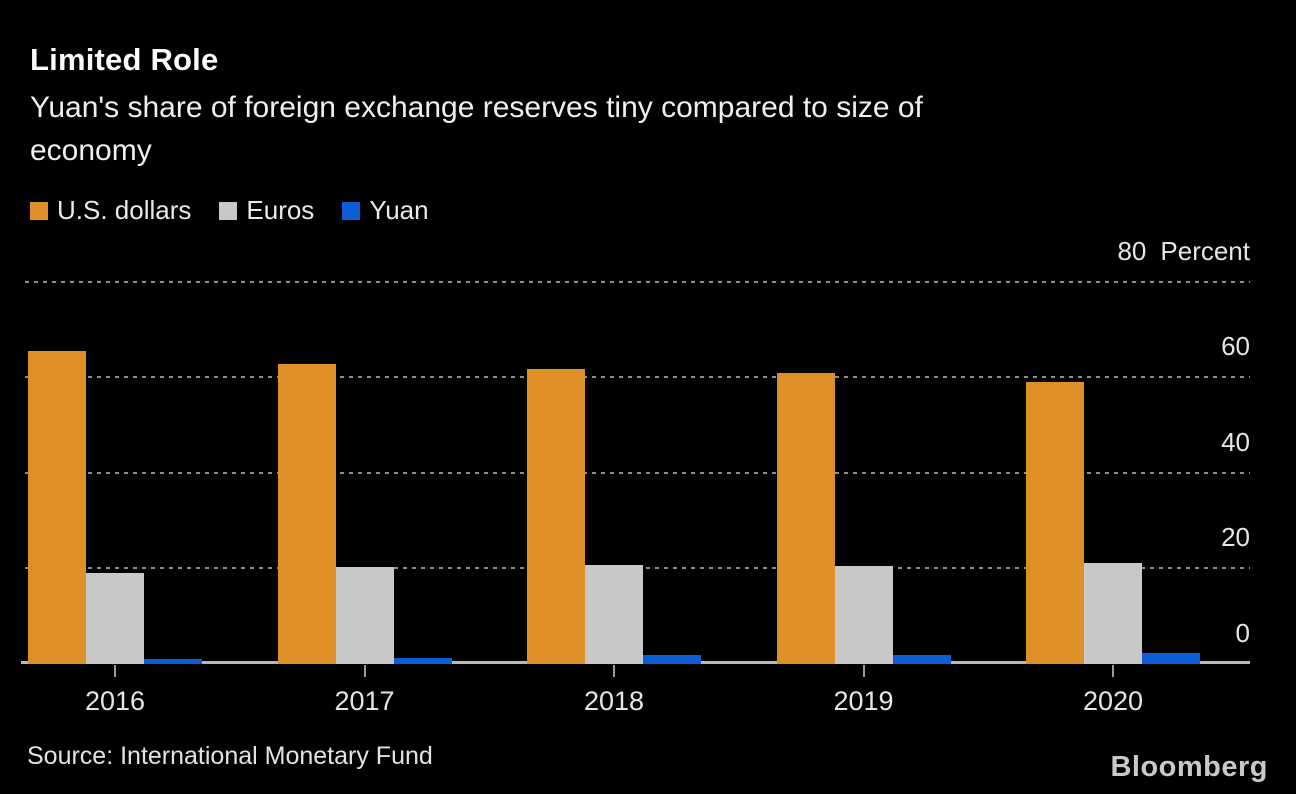 This screenshot has height=794, width=1296. I want to click on x-axis-tick-2017, so click(364, 671).